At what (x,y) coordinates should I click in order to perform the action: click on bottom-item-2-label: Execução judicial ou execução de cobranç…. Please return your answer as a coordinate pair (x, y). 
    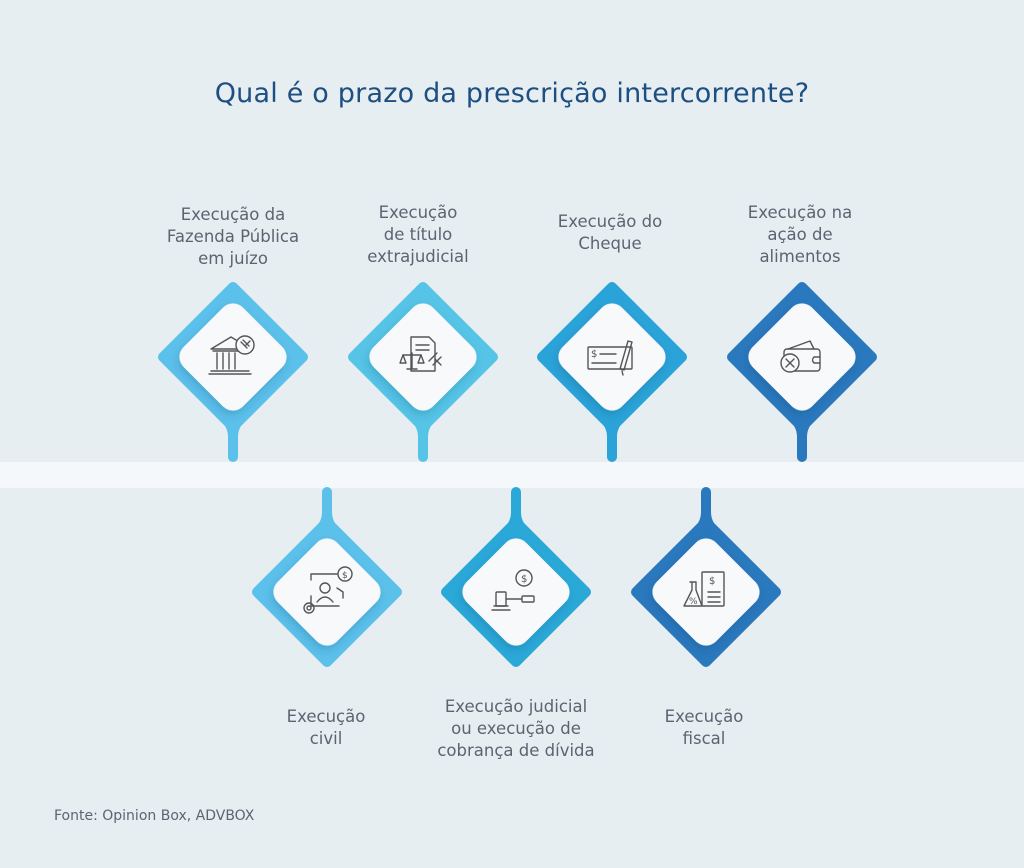
    Looking at the image, I should click on (516, 728).